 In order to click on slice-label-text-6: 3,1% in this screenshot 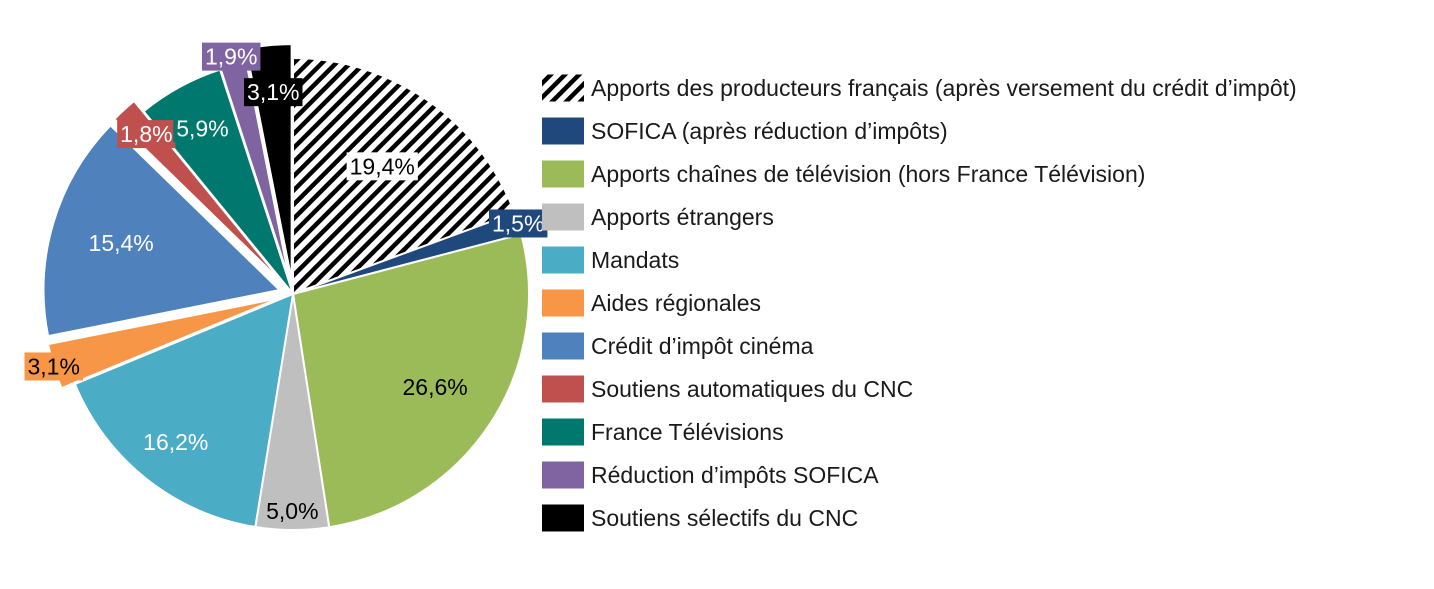, I will do `click(54, 366)`.